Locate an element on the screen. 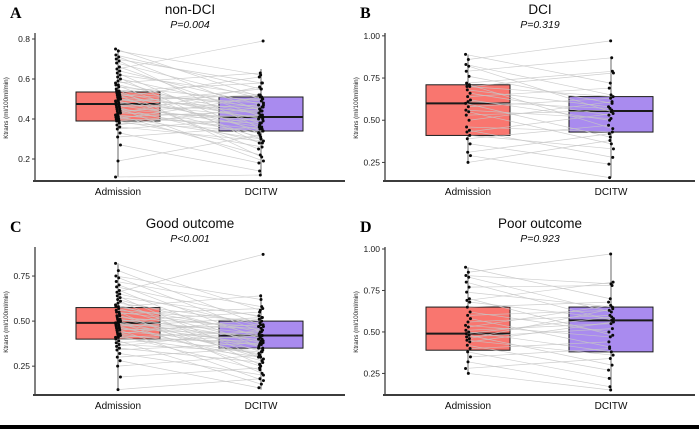  panel-d-title: Poor outcome is located at coordinates (540, 223).